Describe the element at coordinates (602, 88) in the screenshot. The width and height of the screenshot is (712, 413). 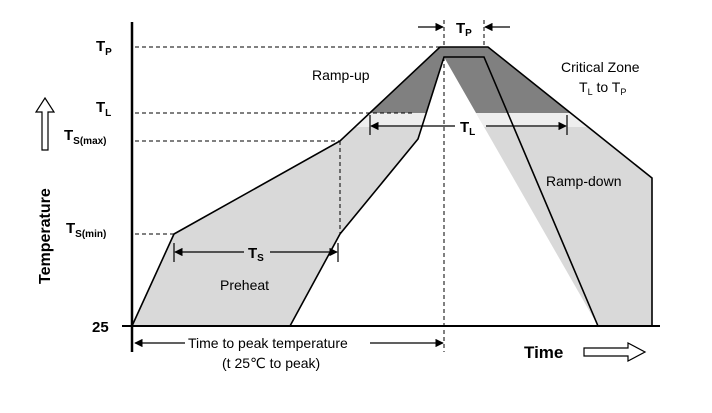
I see `critical-zone-range: TL to TP` at that location.